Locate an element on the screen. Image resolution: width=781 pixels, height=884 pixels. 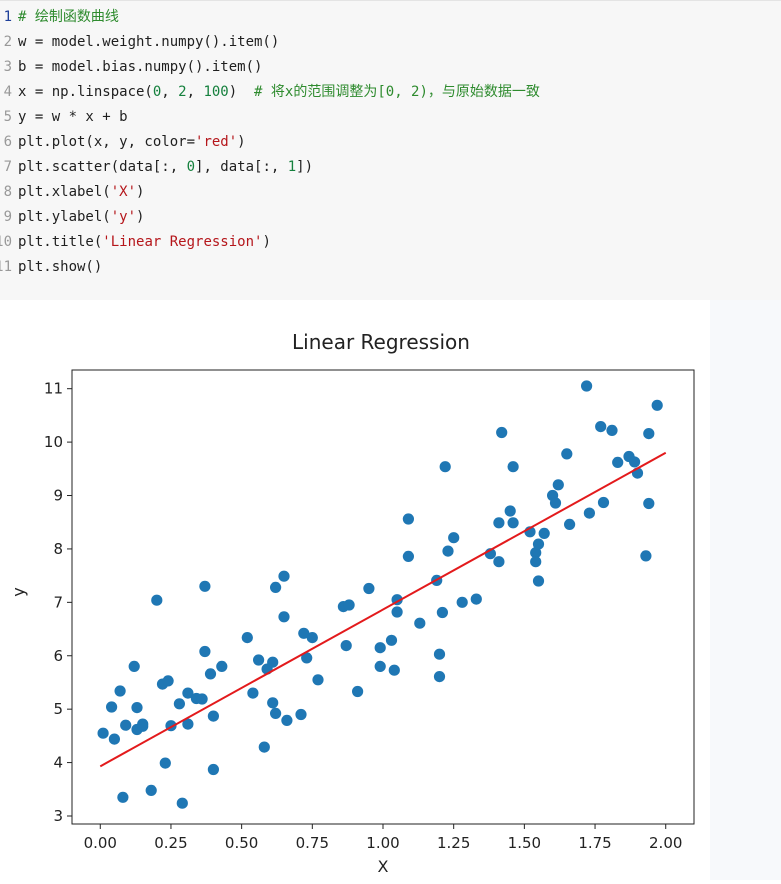
code-line: 7 plt.scatter(data[:, 0], data[:, 1]) is located at coordinates (390, 167).